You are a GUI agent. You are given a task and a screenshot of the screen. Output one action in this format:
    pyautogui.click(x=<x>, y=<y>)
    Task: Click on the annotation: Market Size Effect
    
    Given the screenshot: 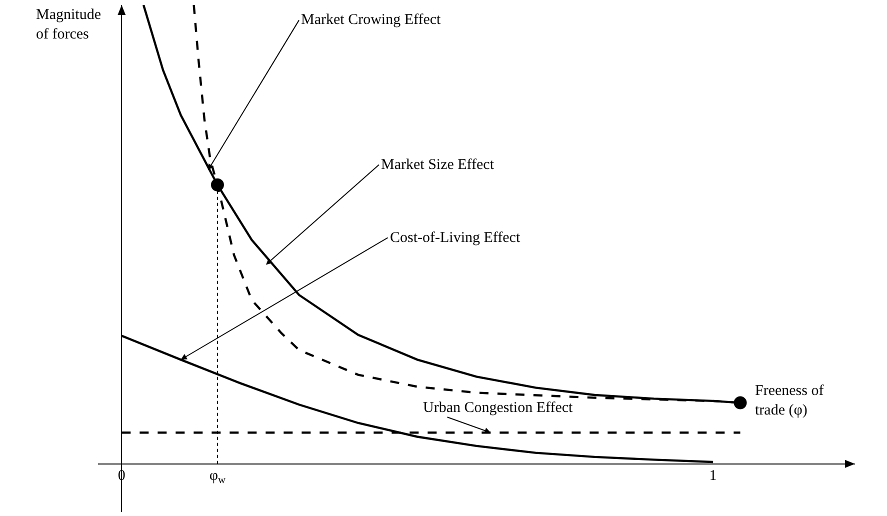 What is the action you would take?
    pyautogui.click(x=438, y=165)
    